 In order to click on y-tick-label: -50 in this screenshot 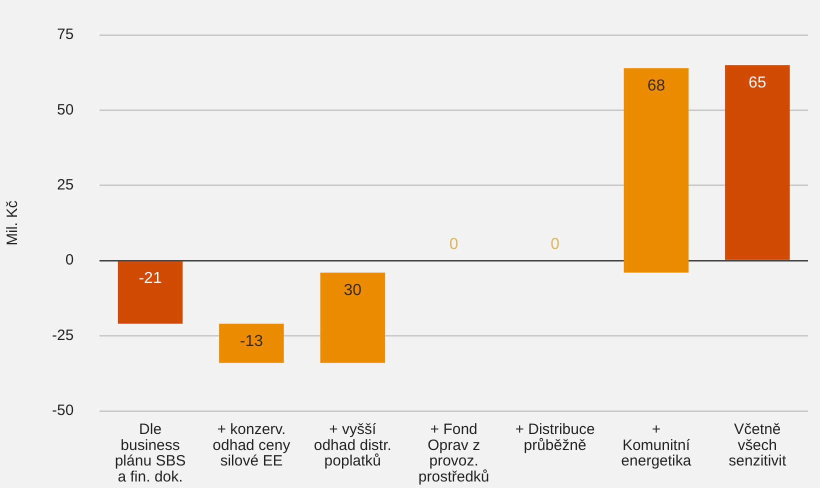, I will do `click(63, 411)`.